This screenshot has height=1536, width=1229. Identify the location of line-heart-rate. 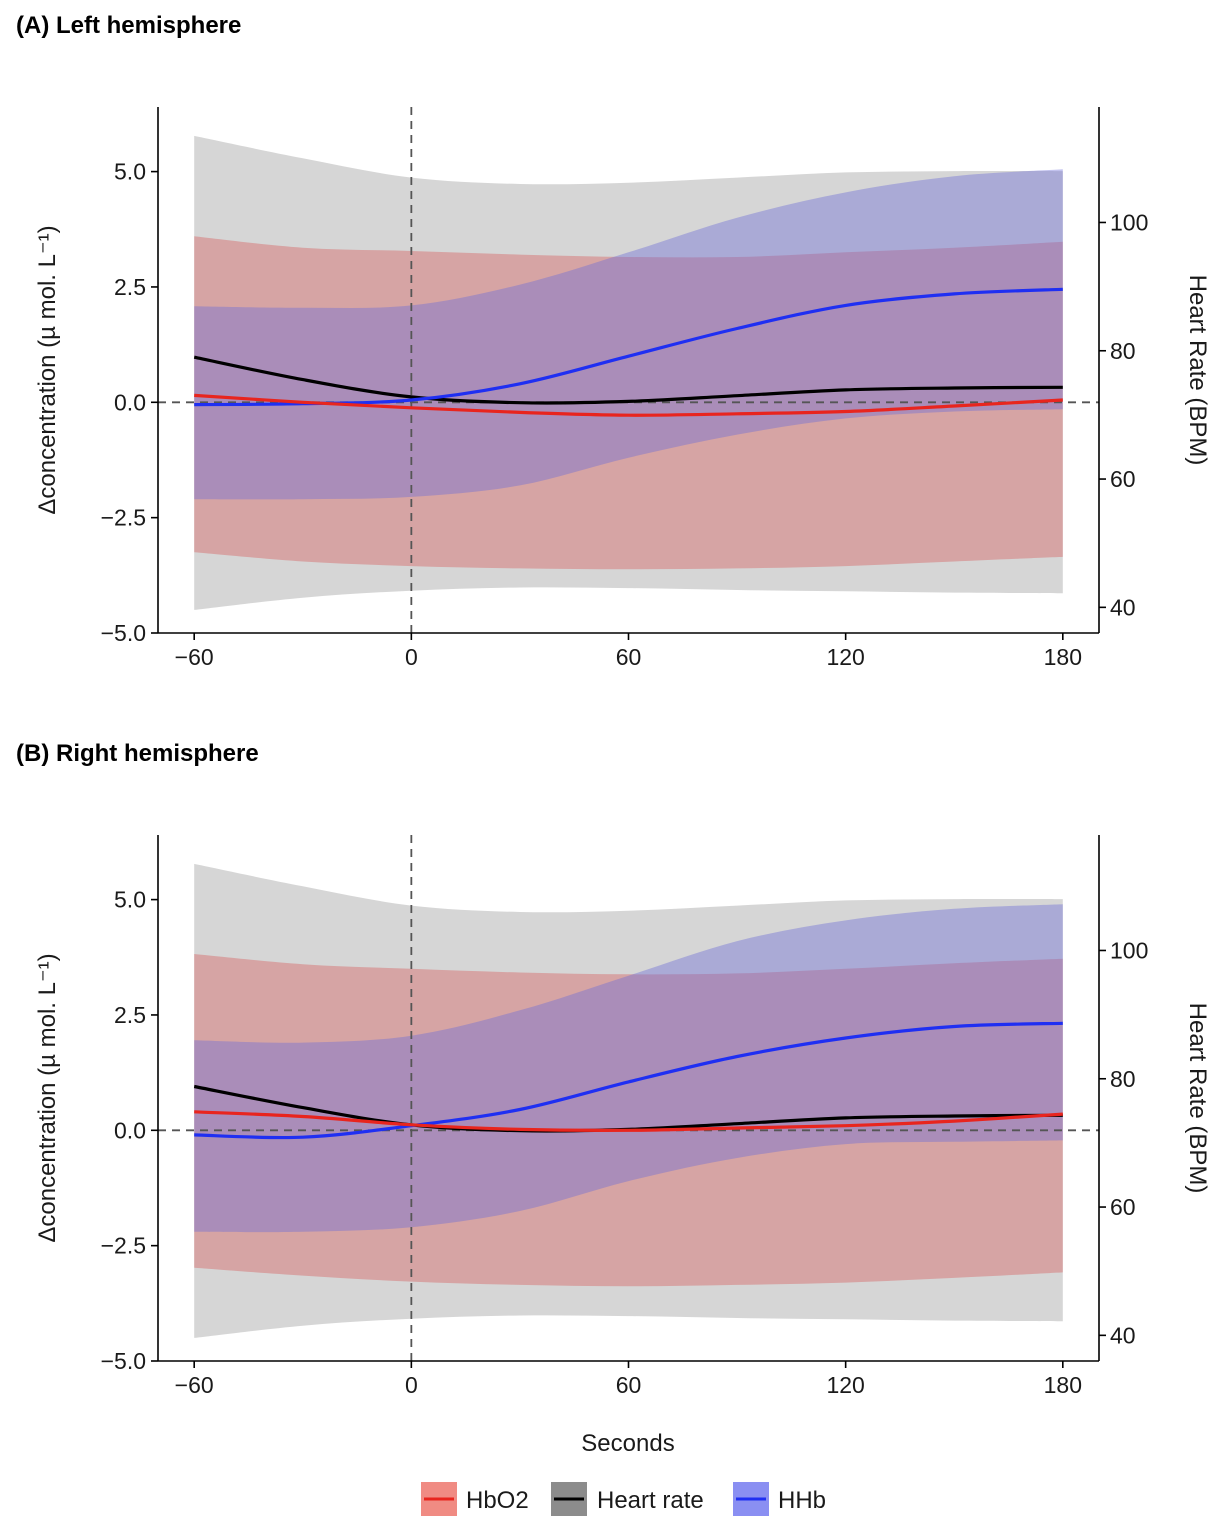
(628, 380).